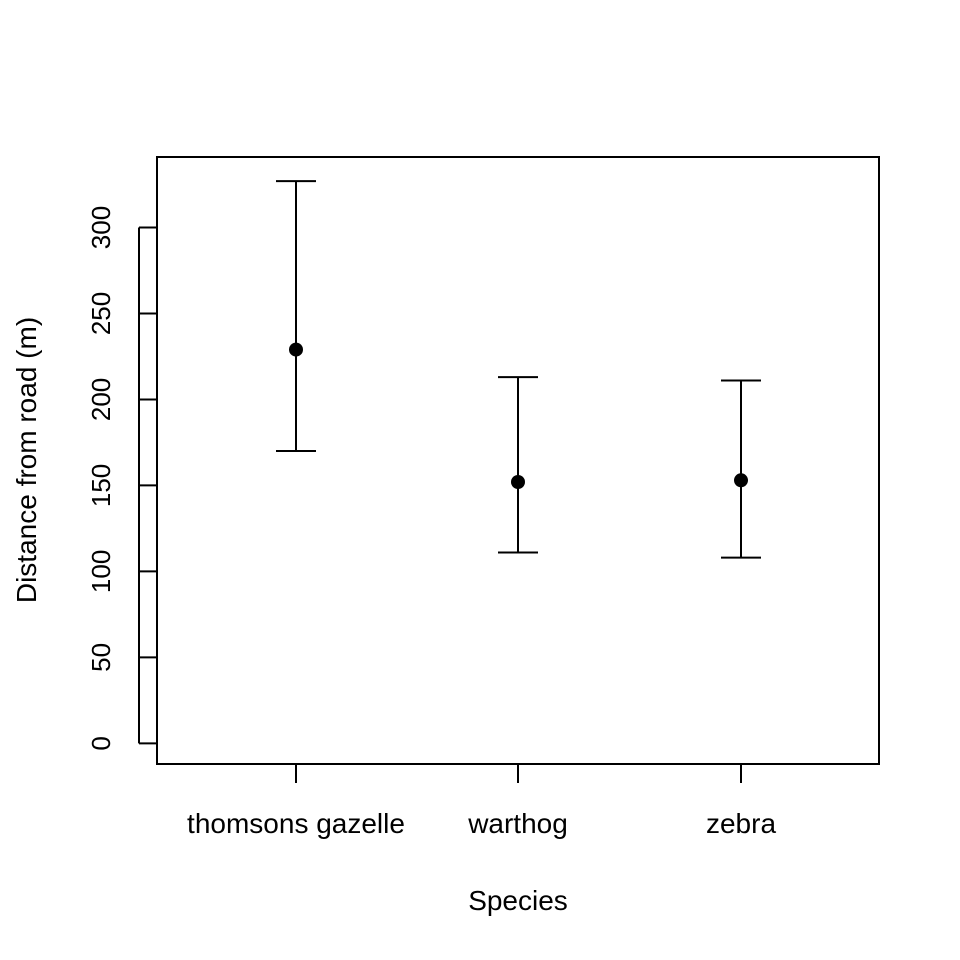 The height and width of the screenshot is (960, 960). I want to click on x-tick-label: thomsons gazelle, so click(296, 823).